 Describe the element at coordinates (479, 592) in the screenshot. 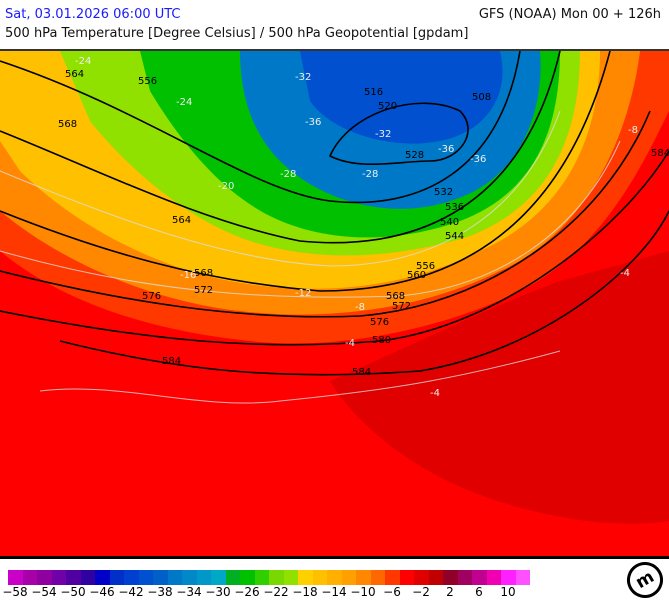

I see `legend-tick-label: 6` at that location.